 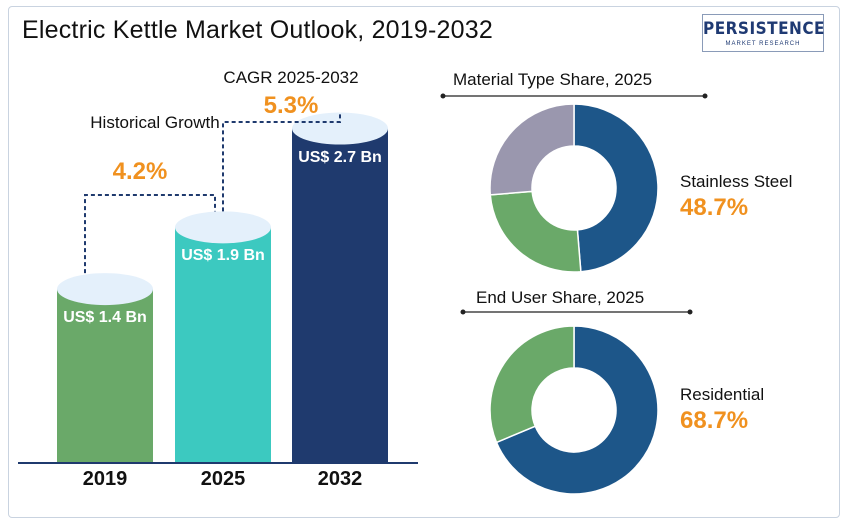 I want to click on material-title-rule-dot-left, so click(x=443, y=96).